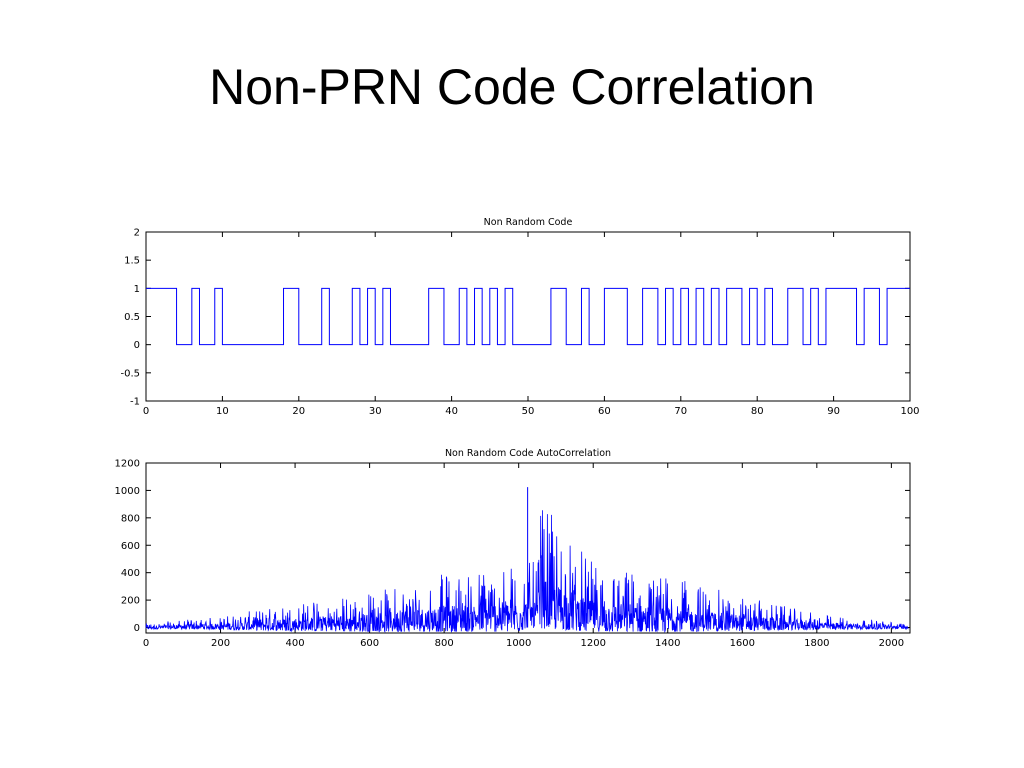  What do you see at coordinates (742, 643) in the screenshot?
I see `autocorr-chart-xtick-label: 1600` at bounding box center [742, 643].